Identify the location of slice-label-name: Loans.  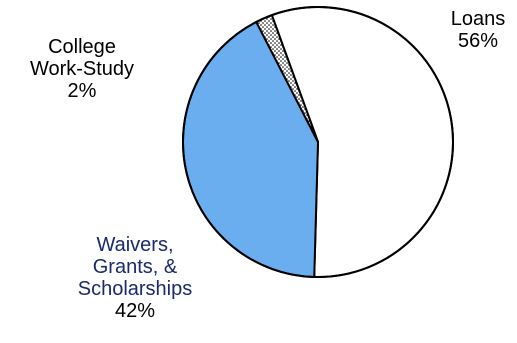
(478, 19).